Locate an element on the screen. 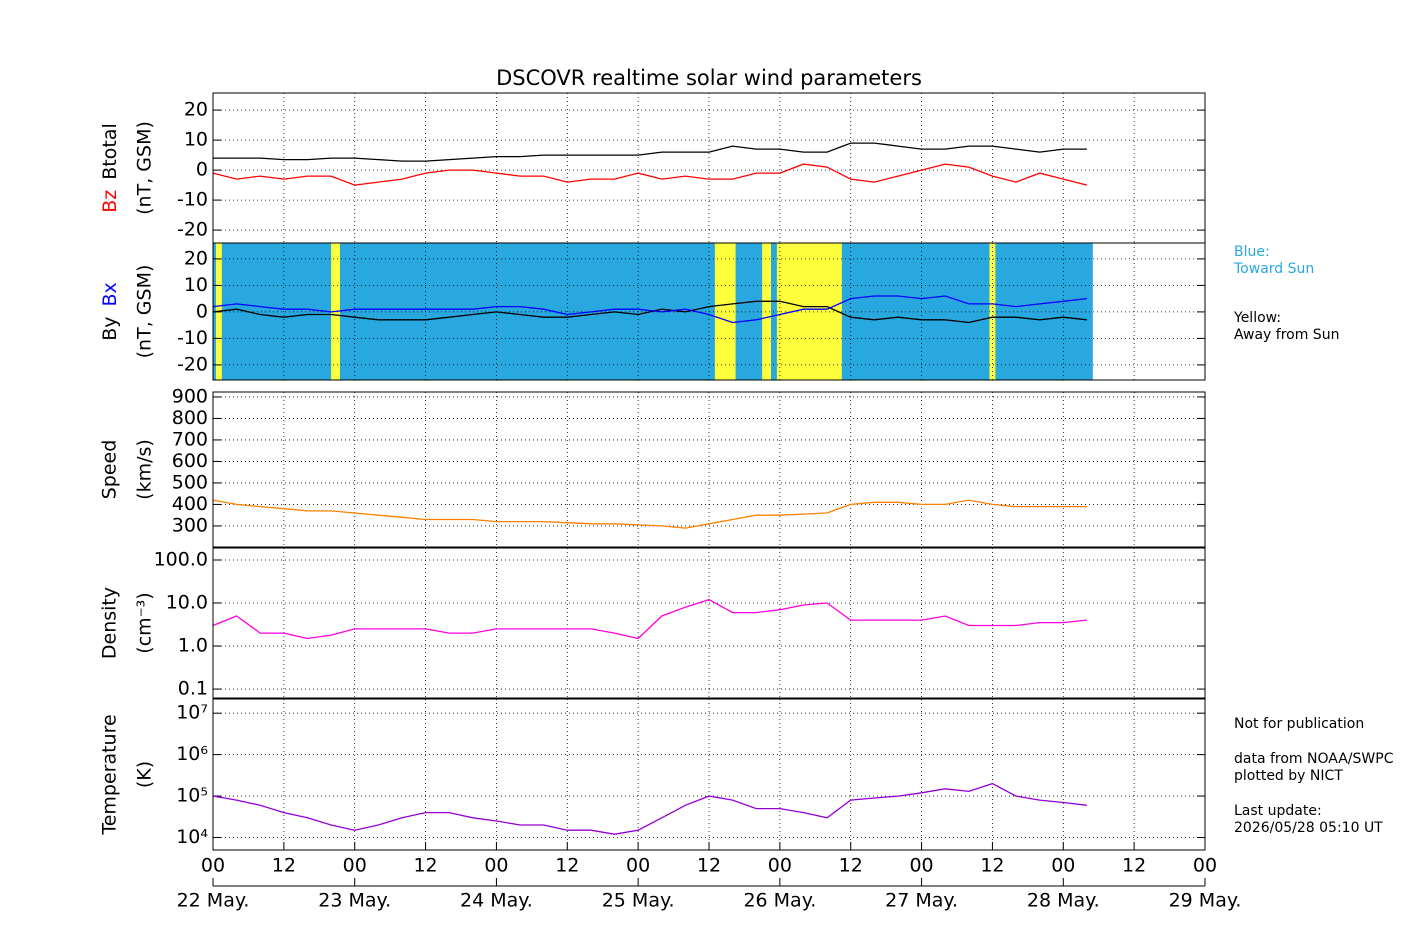  note: Last update: is located at coordinates (1278, 811).